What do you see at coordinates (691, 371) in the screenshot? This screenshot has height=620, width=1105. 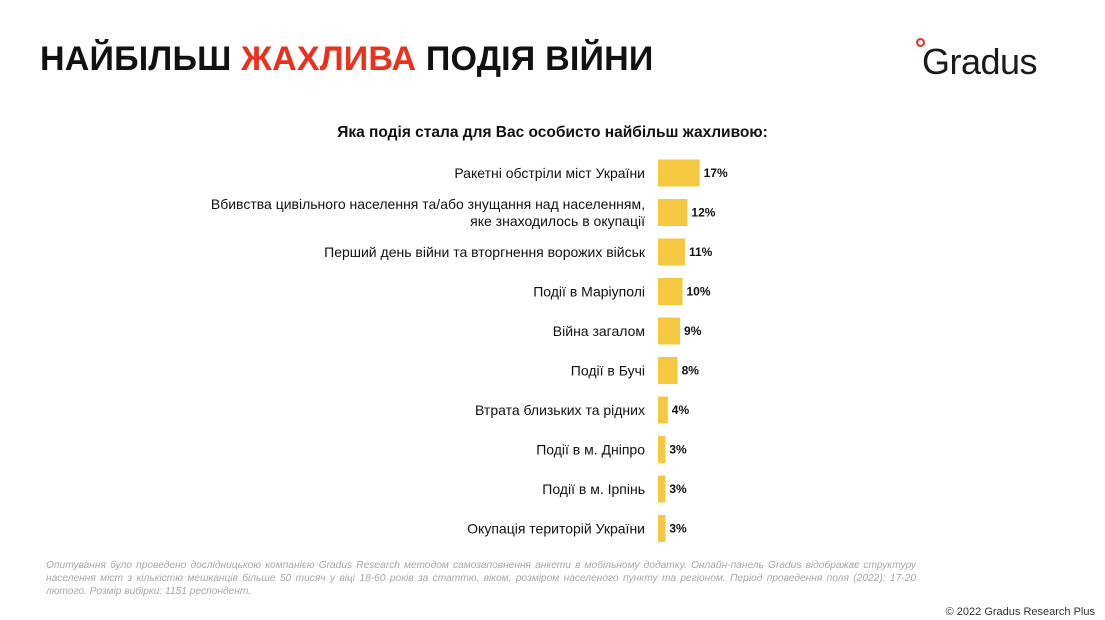 I see `value-label-6: 8%` at bounding box center [691, 371].